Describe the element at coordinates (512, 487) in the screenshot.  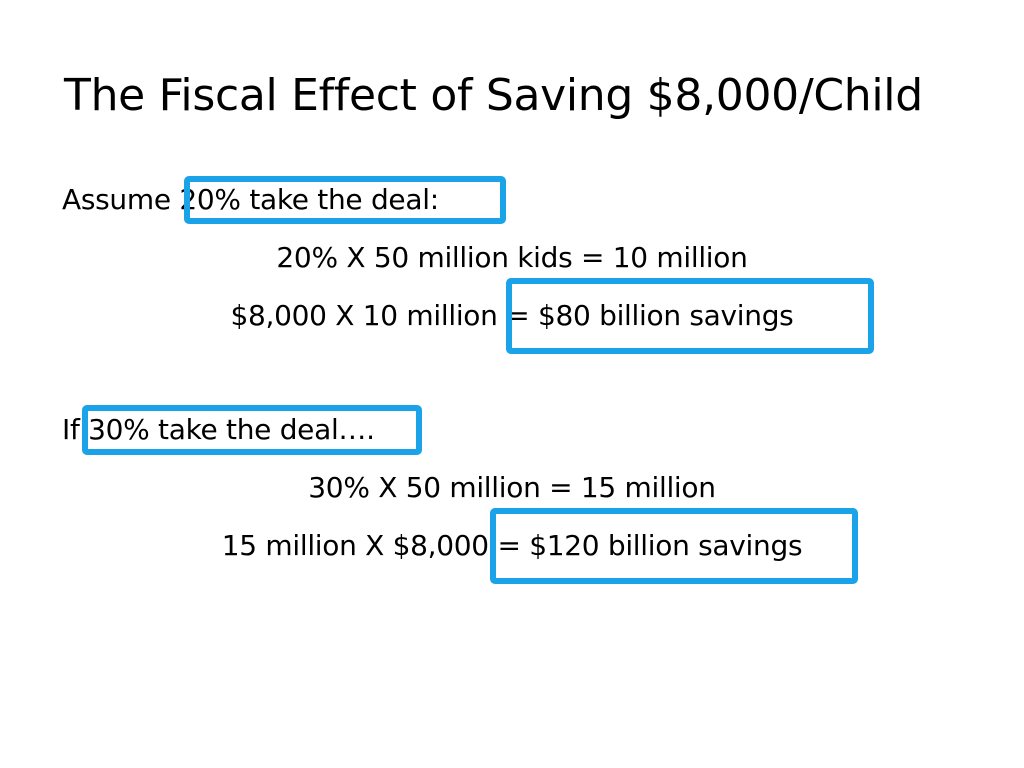
I see `scenario-2-calc-1: 30% X 50 million = 15 million` at that location.